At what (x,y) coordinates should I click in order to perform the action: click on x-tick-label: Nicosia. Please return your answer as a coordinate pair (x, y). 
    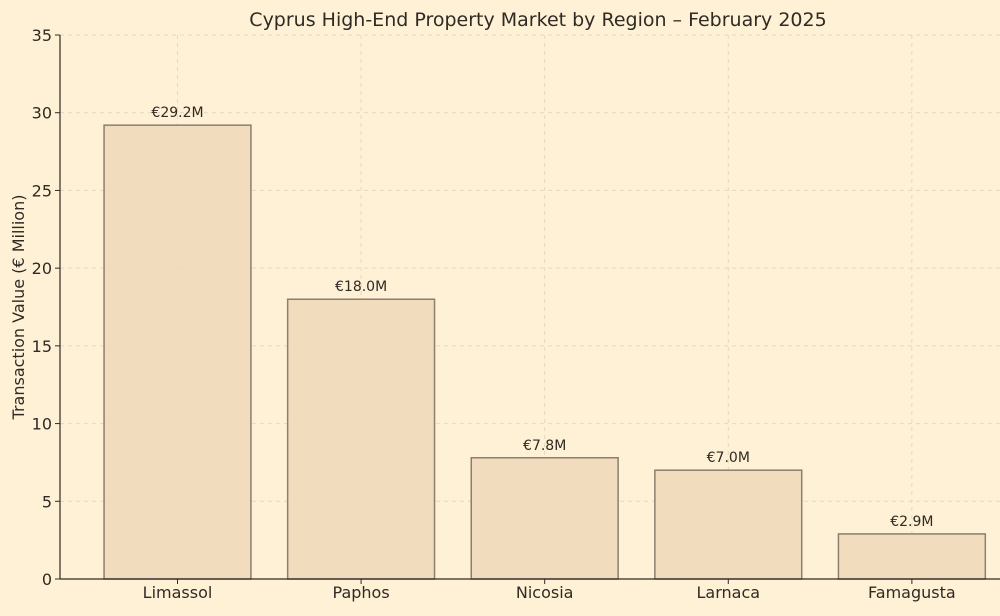
    Looking at the image, I should click on (545, 592).